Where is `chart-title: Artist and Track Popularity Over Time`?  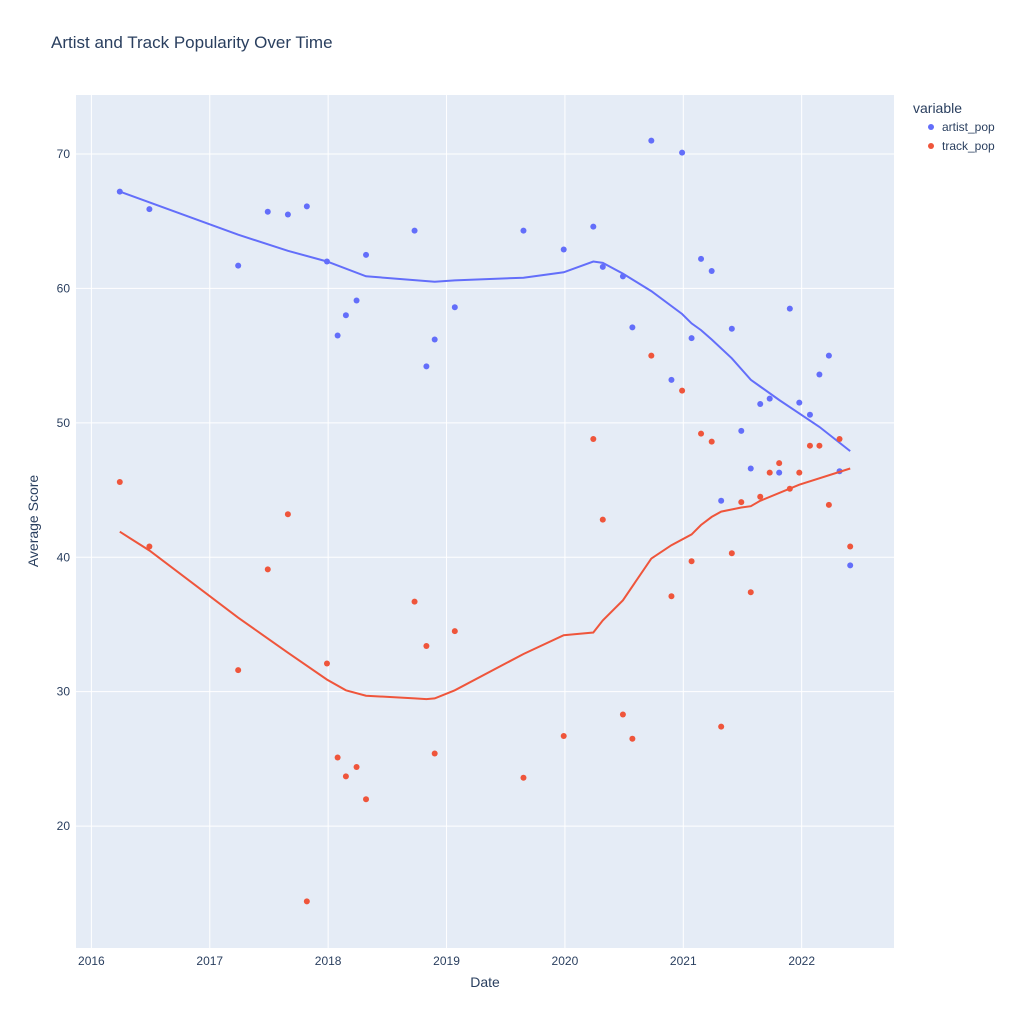 chart-title: Artist and Track Popularity Over Time is located at coordinates (192, 42).